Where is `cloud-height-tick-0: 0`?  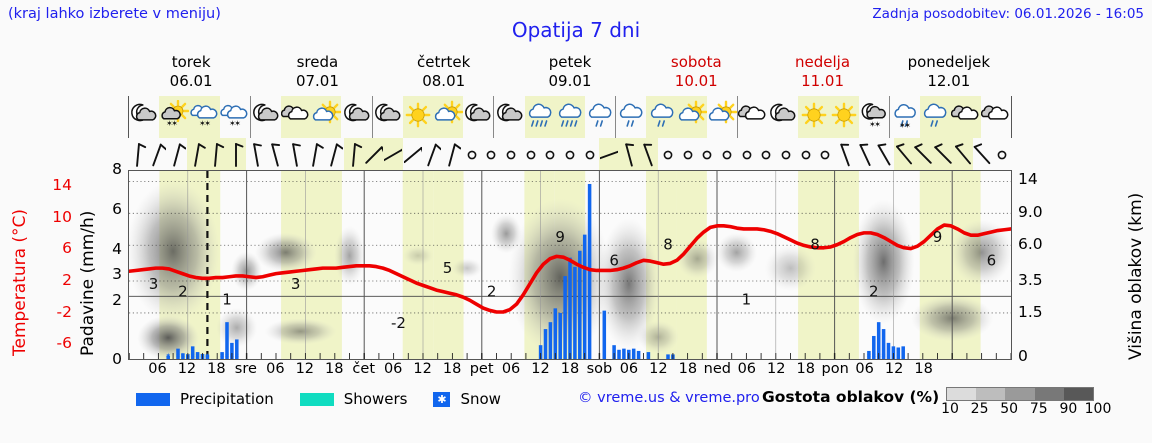
cloud-height-tick-0: 0 is located at coordinates (1023, 356).